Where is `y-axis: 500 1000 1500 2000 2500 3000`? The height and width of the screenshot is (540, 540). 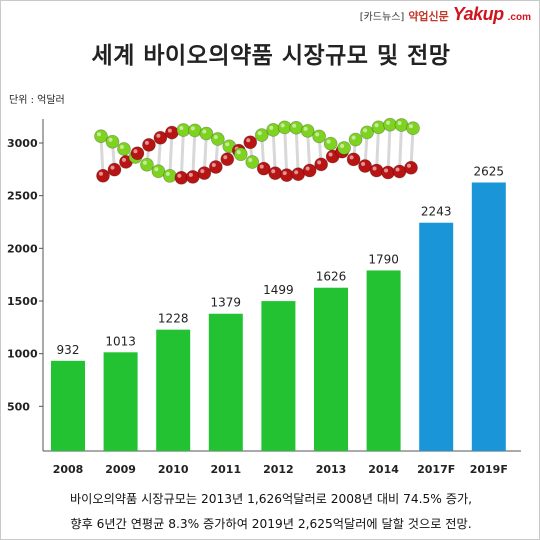
y-axis: 500 1000 1500 2000 2500 3000 is located at coordinates (25, 285).